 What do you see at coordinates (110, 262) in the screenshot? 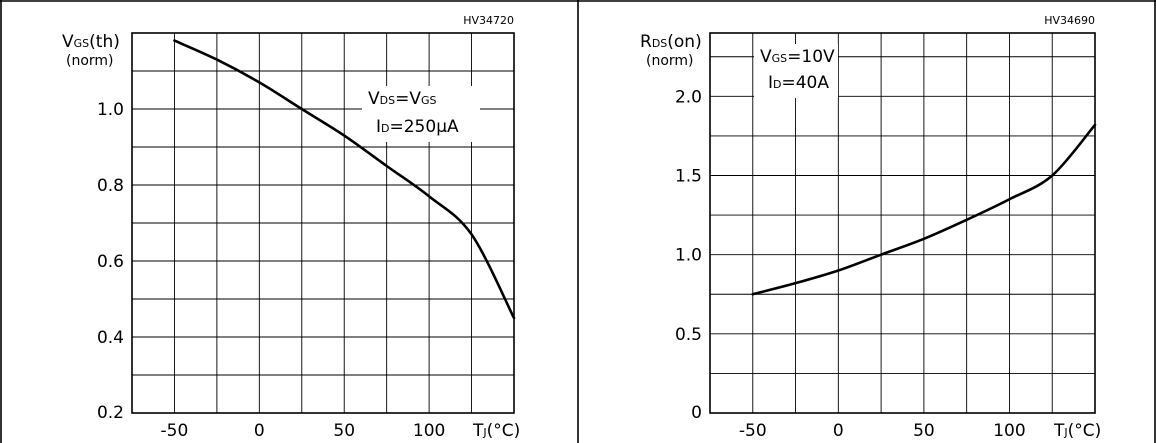
I see `y-tick-label: 0.6` at bounding box center [110, 262].